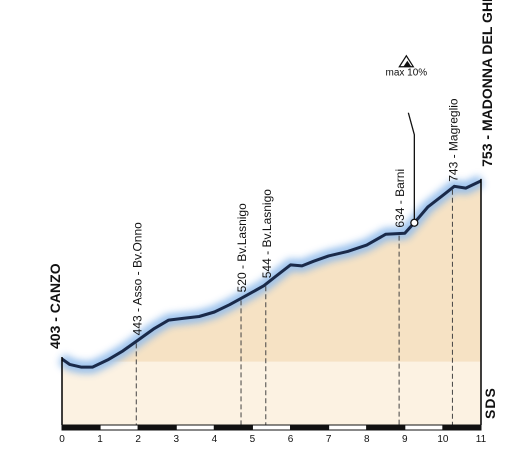  Describe the element at coordinates (253, 439) in the screenshot. I see `x-tick-label: 5` at that location.